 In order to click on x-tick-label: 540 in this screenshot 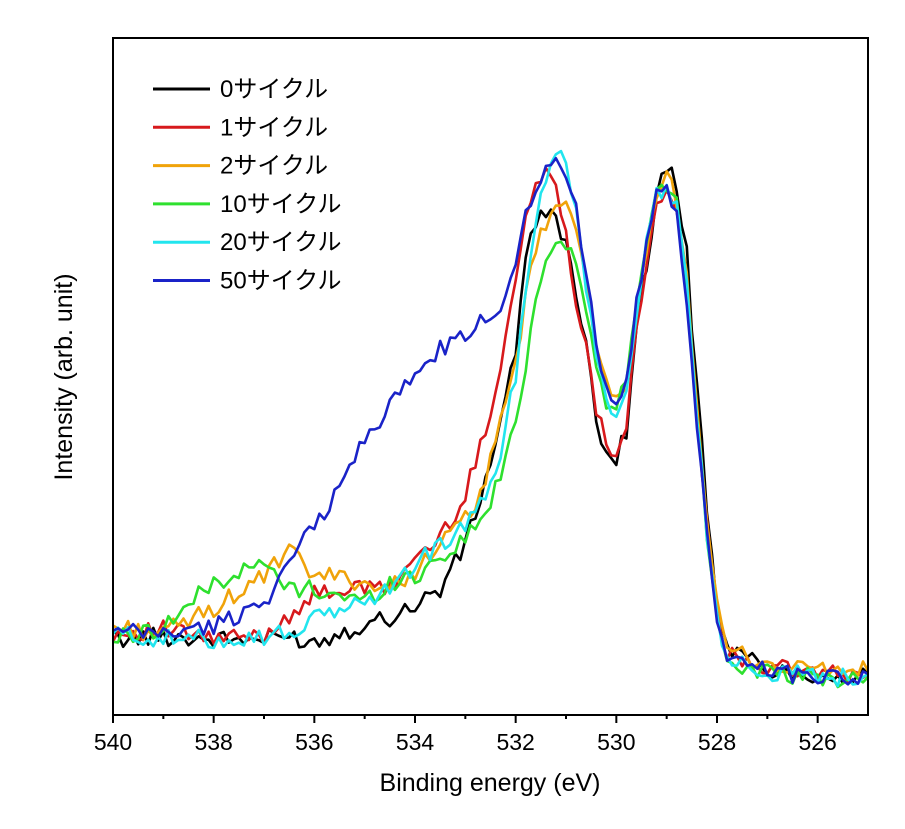, I will do `click(113, 742)`.